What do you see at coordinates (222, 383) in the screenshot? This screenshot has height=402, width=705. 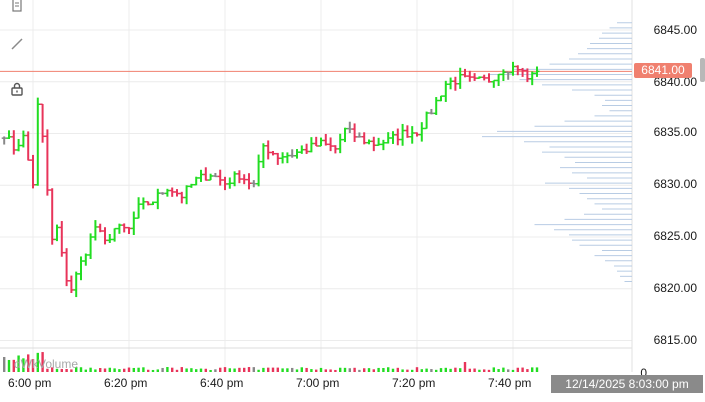 I see `time-tick-label: 6:40 pm` at bounding box center [222, 383].